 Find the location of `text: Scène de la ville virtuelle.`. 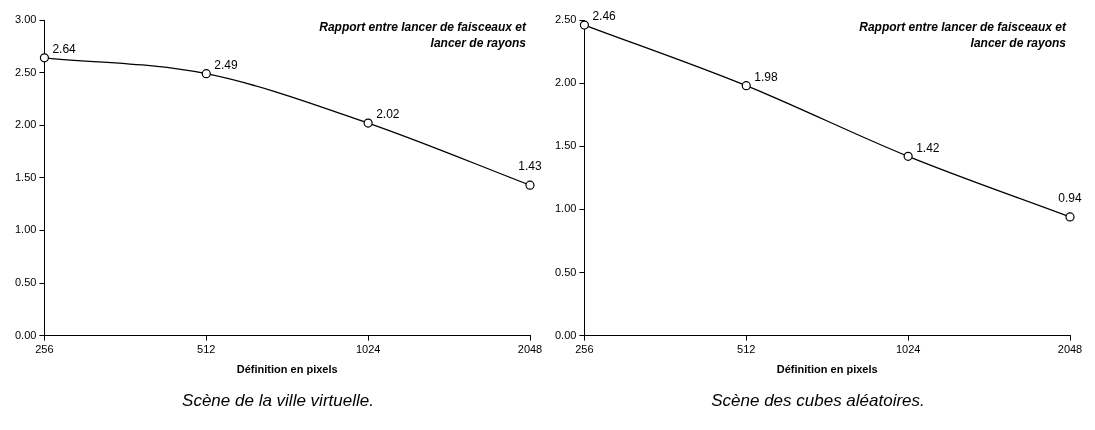

text: Scène de la ville virtuelle. is located at coordinates (278, 401).